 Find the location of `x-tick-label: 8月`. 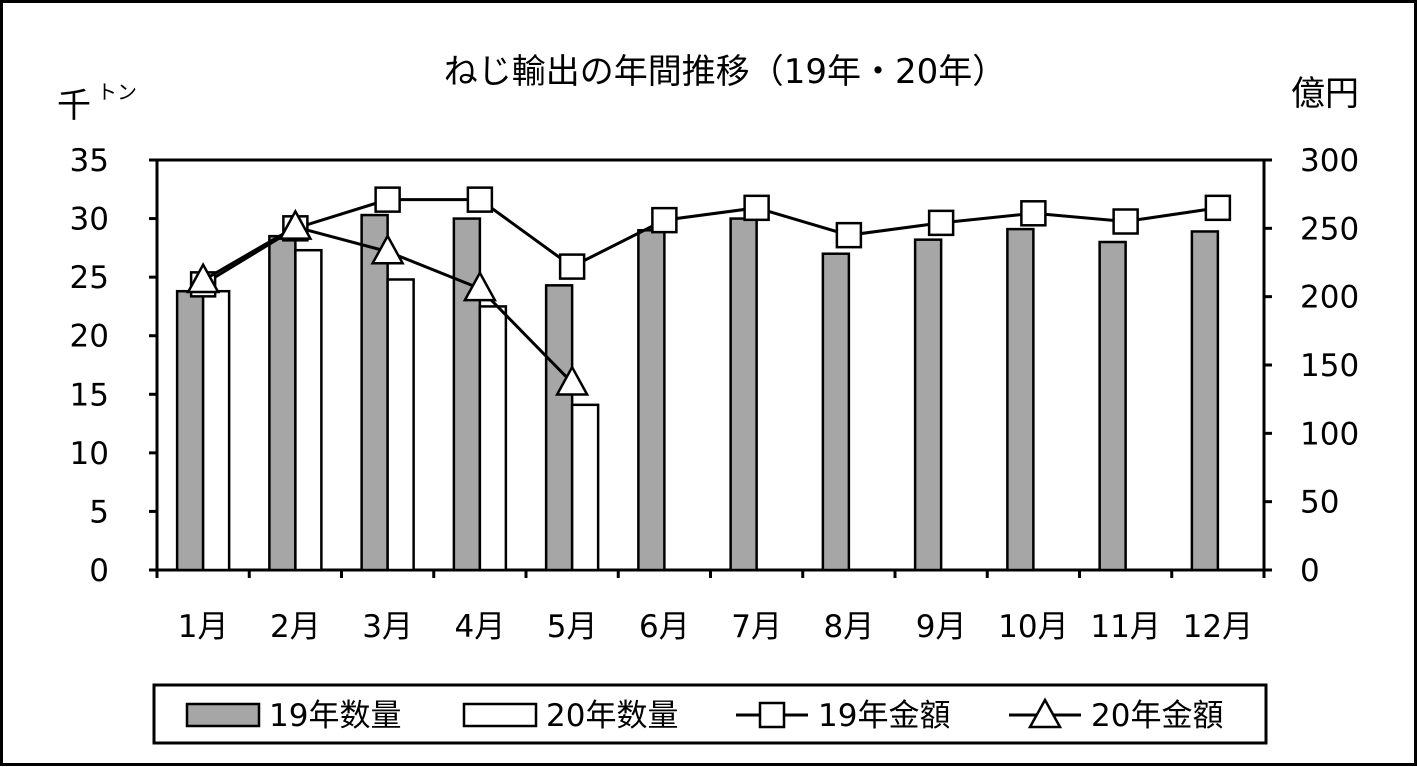

x-tick-label: 8月 is located at coordinates (849, 627).